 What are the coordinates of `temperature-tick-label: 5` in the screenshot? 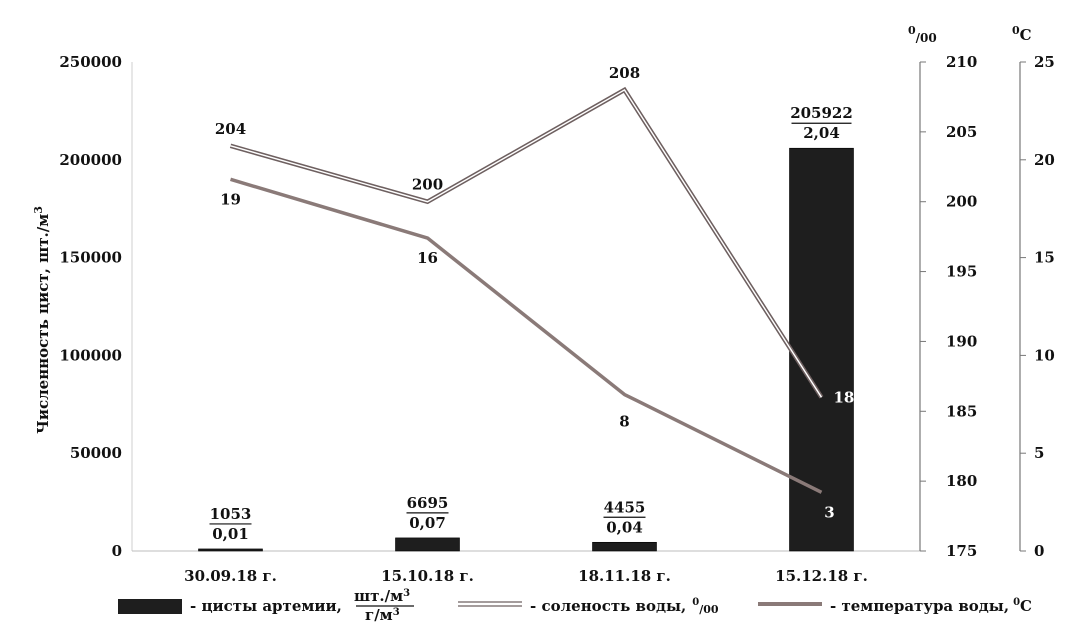 It's located at (1039, 453).